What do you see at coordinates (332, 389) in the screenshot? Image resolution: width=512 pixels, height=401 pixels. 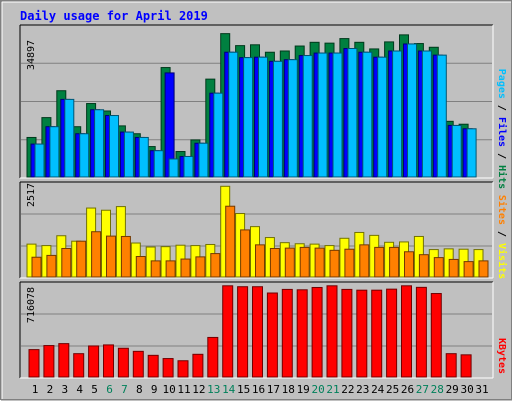 I see `x-tick-label-21: 21` at bounding box center [332, 389].